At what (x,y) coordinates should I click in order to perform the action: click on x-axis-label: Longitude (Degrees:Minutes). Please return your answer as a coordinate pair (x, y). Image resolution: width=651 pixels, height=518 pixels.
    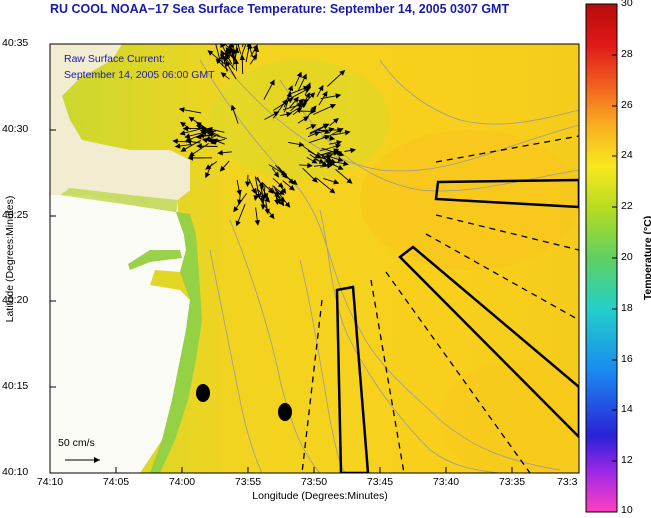
    Looking at the image, I should click on (320, 496).